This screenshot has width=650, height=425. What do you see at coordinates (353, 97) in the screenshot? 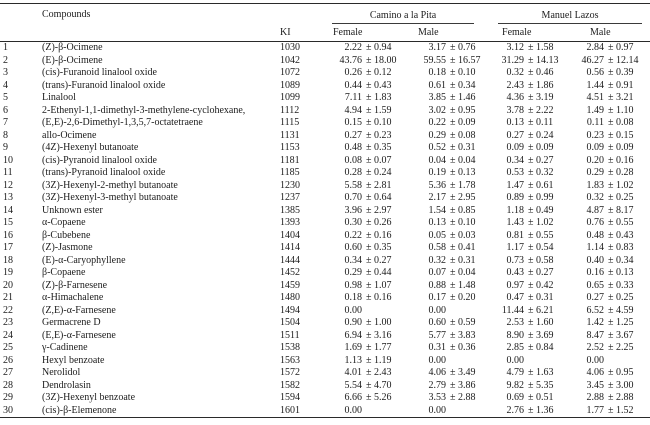
I see `mean-value: 7.11` at bounding box center [353, 97].